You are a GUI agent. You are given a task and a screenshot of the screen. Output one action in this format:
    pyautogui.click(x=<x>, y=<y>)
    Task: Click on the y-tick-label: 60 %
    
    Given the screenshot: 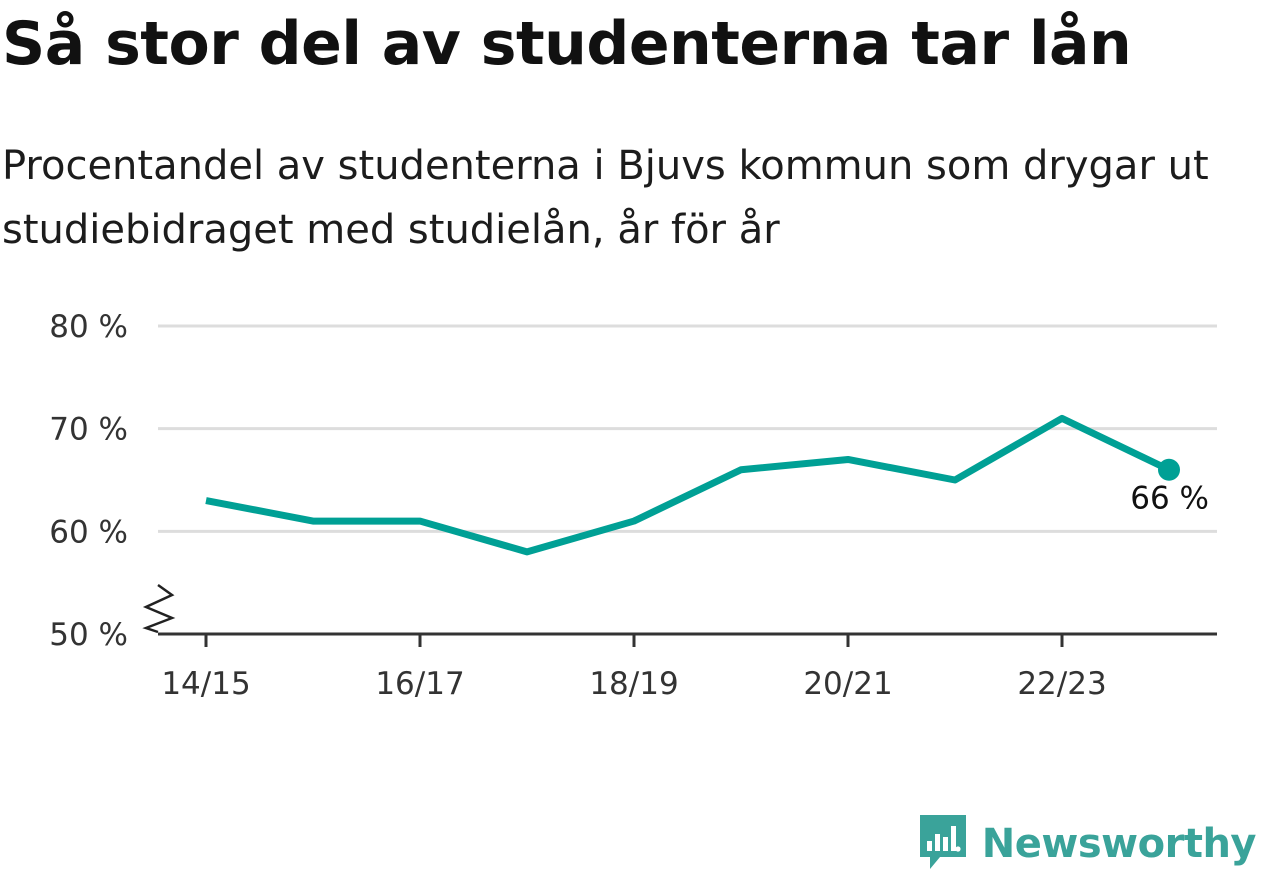 What is the action you would take?
    pyautogui.click(x=88, y=532)
    